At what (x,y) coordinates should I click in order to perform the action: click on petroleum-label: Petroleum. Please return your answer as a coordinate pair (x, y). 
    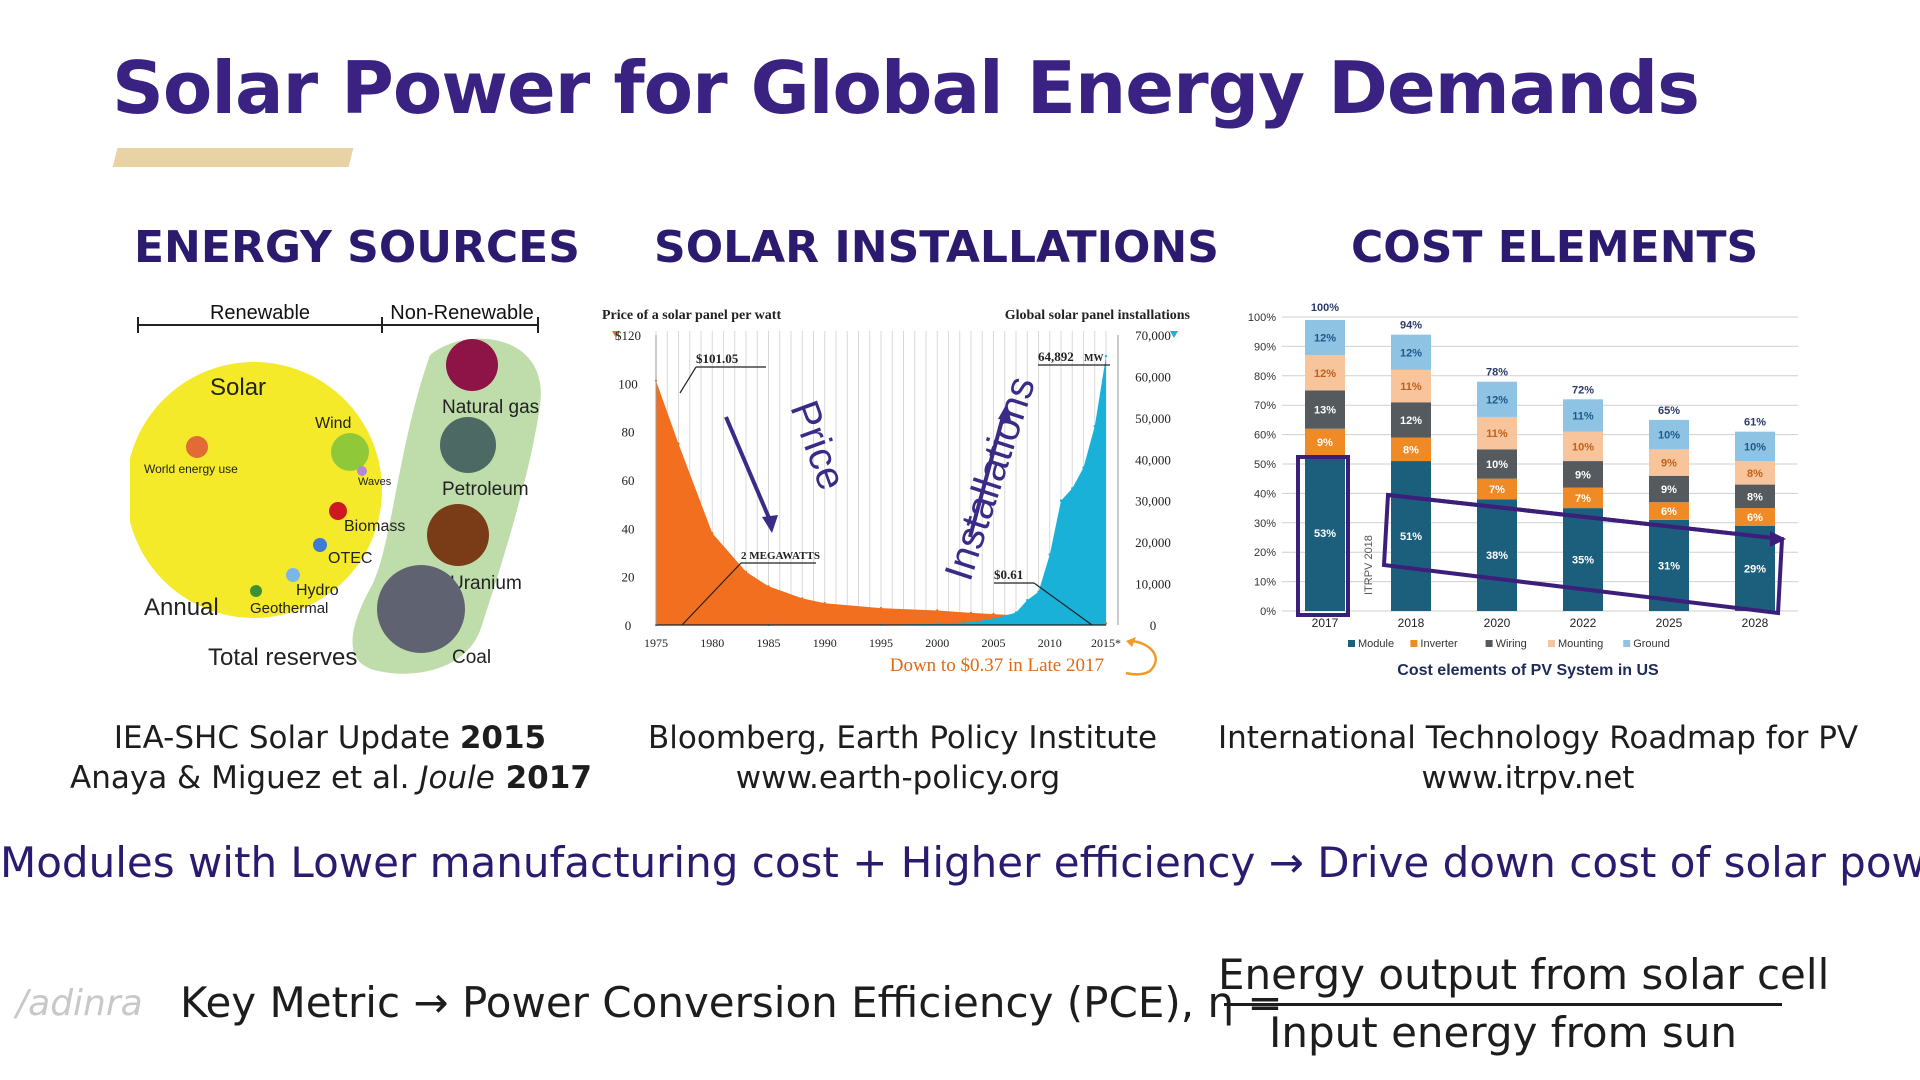
    Looking at the image, I should click on (485, 489).